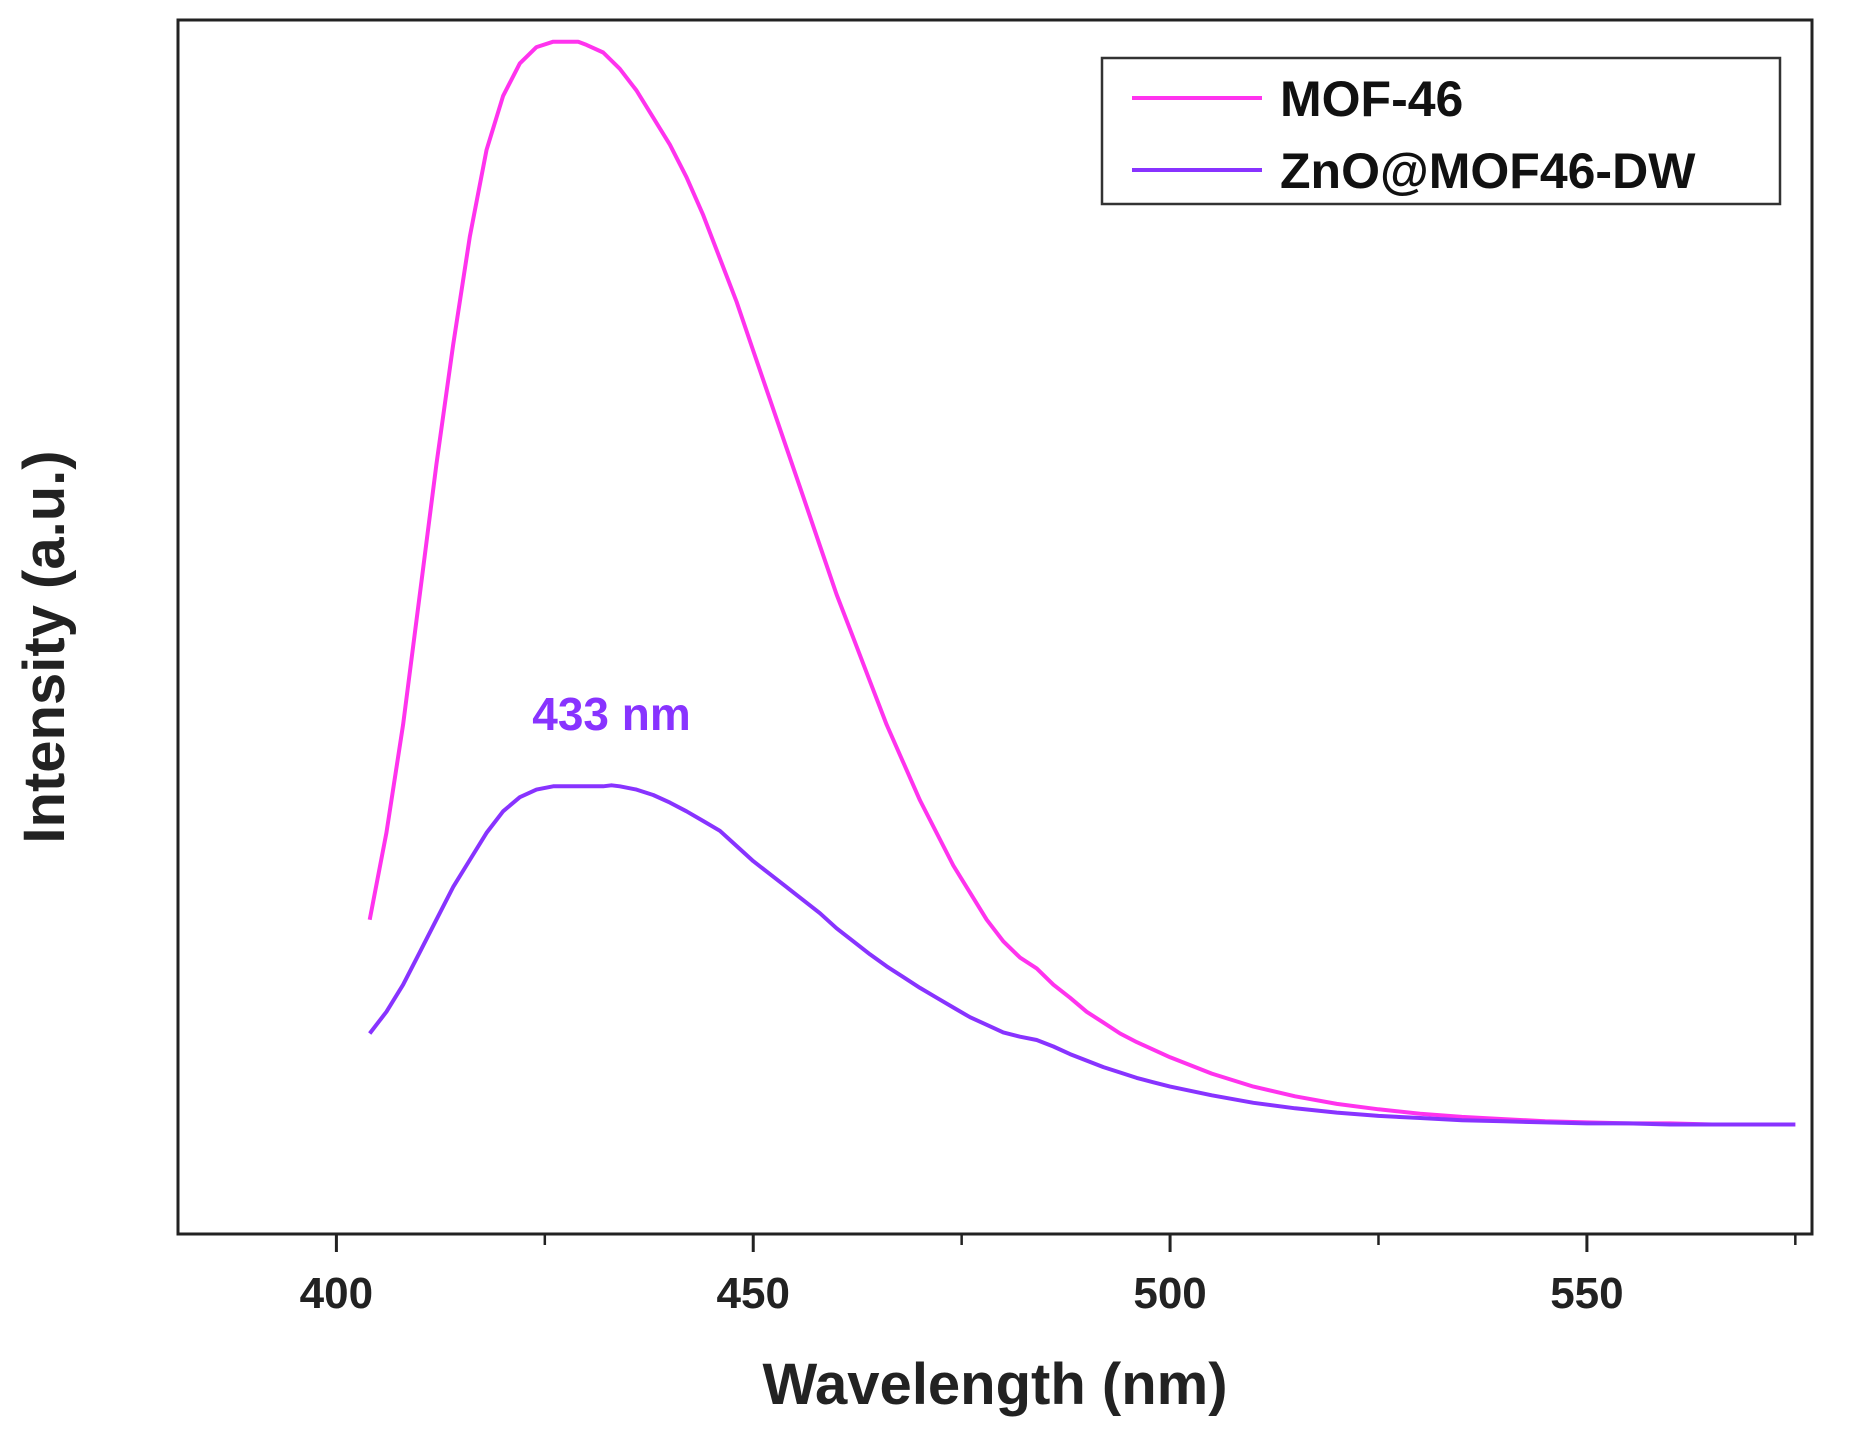  What do you see at coordinates (578, 1) in the screenshot?
I see `peak-label: 429 nm` at bounding box center [578, 1].